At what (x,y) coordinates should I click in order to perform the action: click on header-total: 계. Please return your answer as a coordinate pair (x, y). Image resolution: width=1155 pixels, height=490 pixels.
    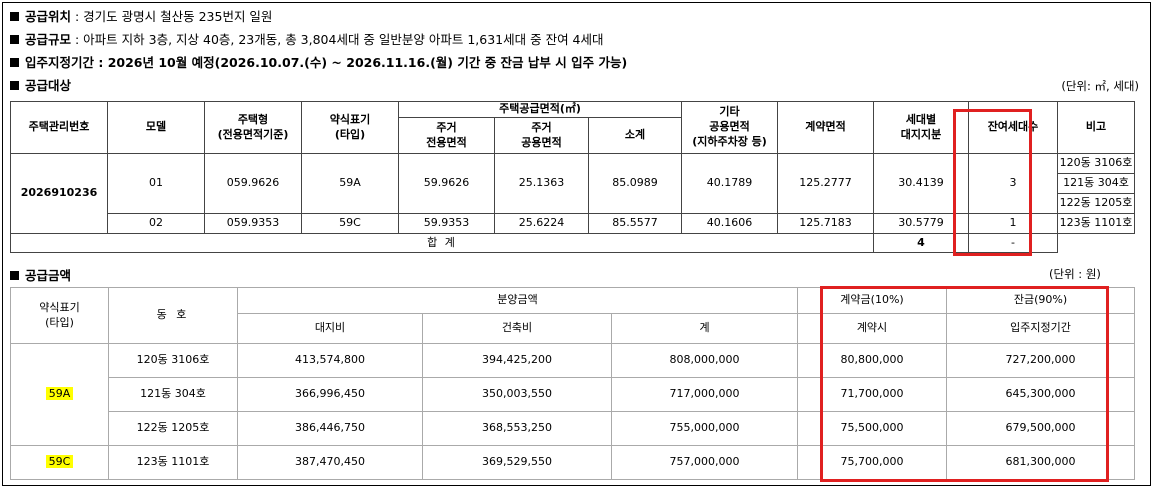
    Looking at the image, I should click on (704, 328).